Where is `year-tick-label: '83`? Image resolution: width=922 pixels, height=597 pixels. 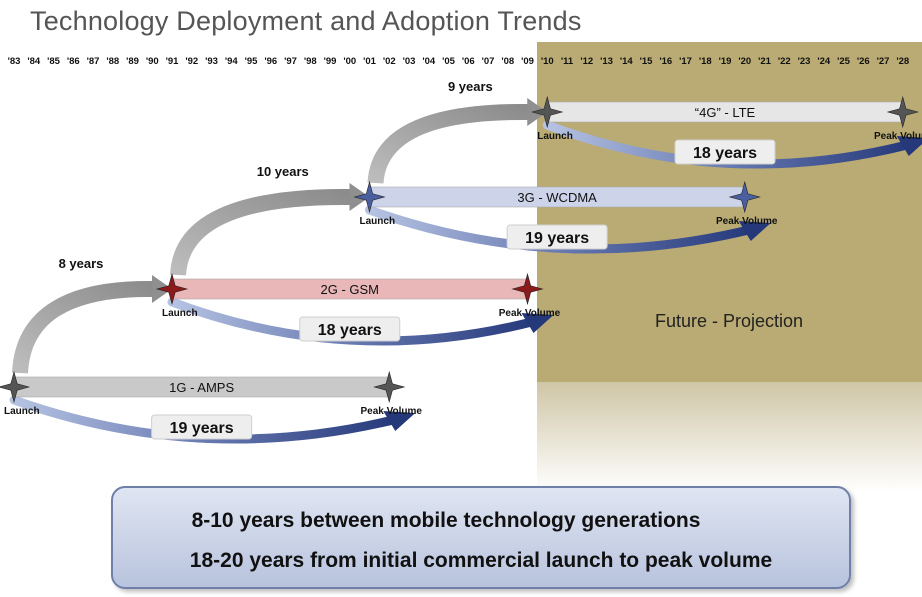
year-tick-label: '83 is located at coordinates (14, 61).